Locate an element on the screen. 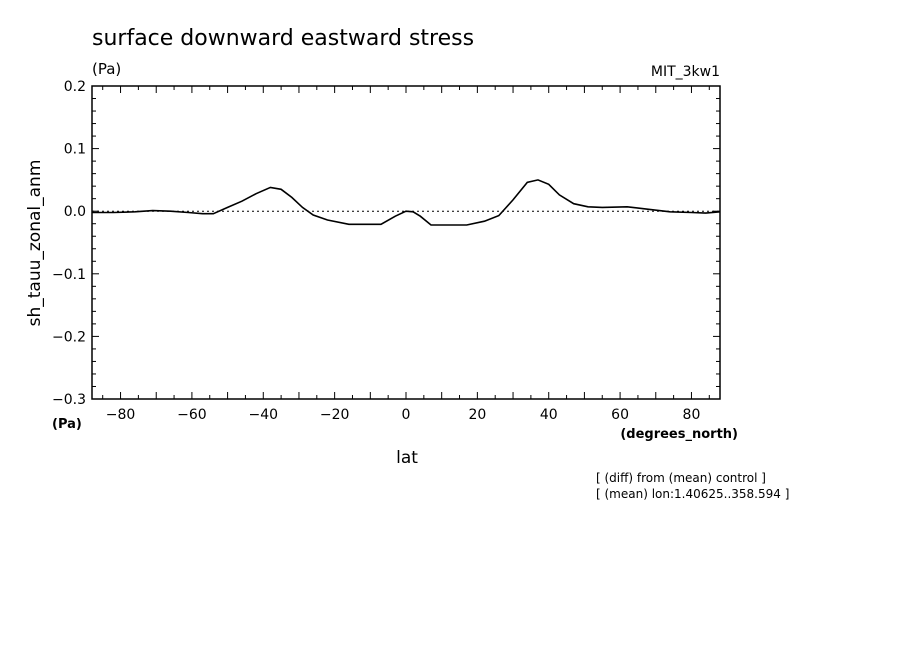  x-tick-label: −80 is located at coordinates (121, 415).